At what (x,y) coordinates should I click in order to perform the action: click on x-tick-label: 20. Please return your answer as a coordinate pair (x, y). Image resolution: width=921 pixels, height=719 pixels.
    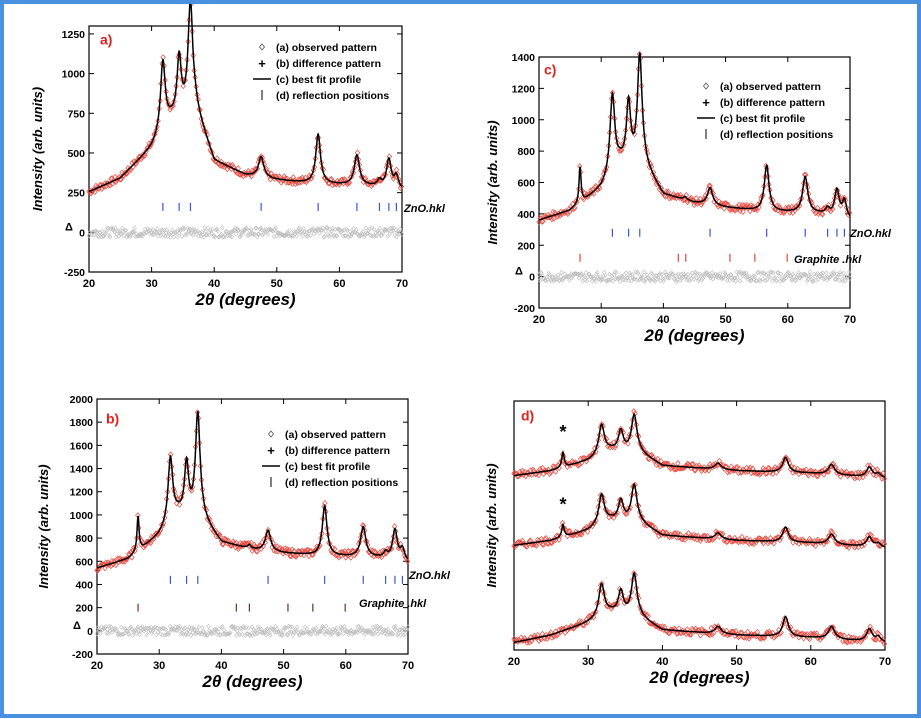
    Looking at the image, I should click on (89, 284).